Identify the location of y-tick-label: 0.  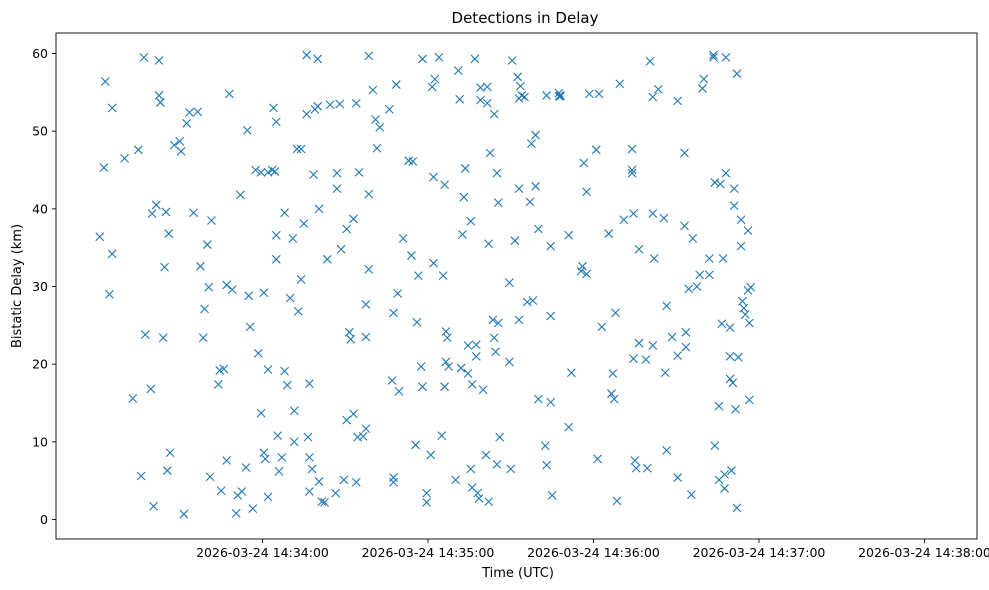
(44, 519).